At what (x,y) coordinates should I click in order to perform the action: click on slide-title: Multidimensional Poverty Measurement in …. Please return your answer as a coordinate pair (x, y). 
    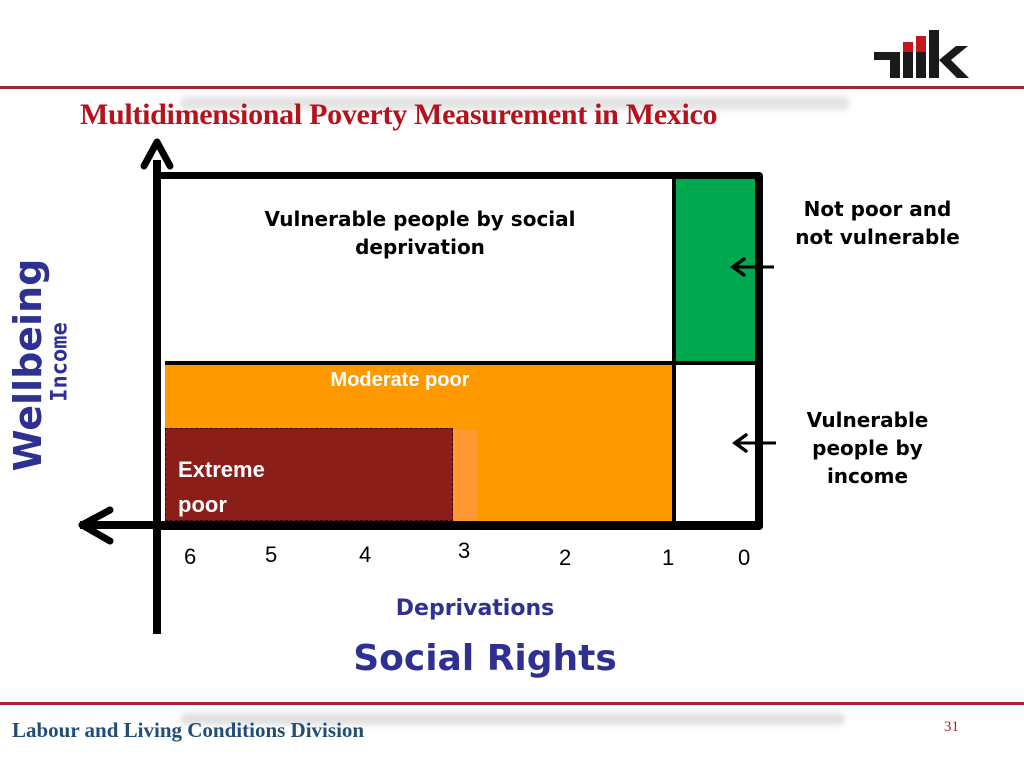
    Looking at the image, I should click on (399, 114).